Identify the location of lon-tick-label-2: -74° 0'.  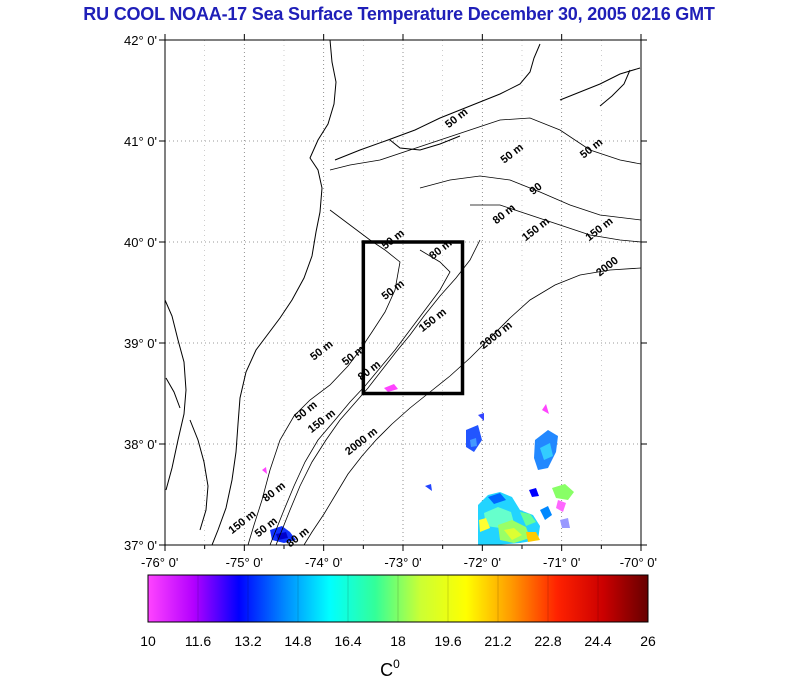
(323, 562).